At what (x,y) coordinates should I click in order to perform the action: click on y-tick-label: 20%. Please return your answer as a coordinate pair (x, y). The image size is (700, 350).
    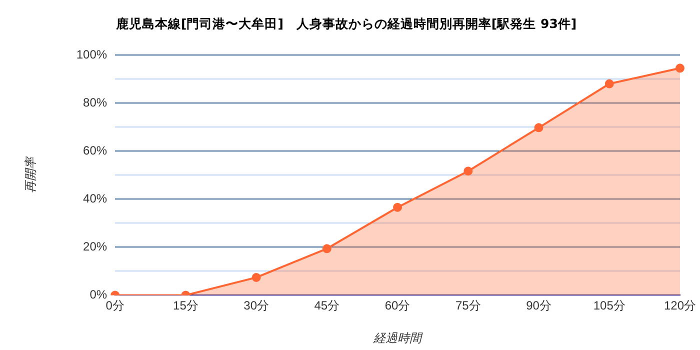
    Looking at the image, I should click on (95, 247).